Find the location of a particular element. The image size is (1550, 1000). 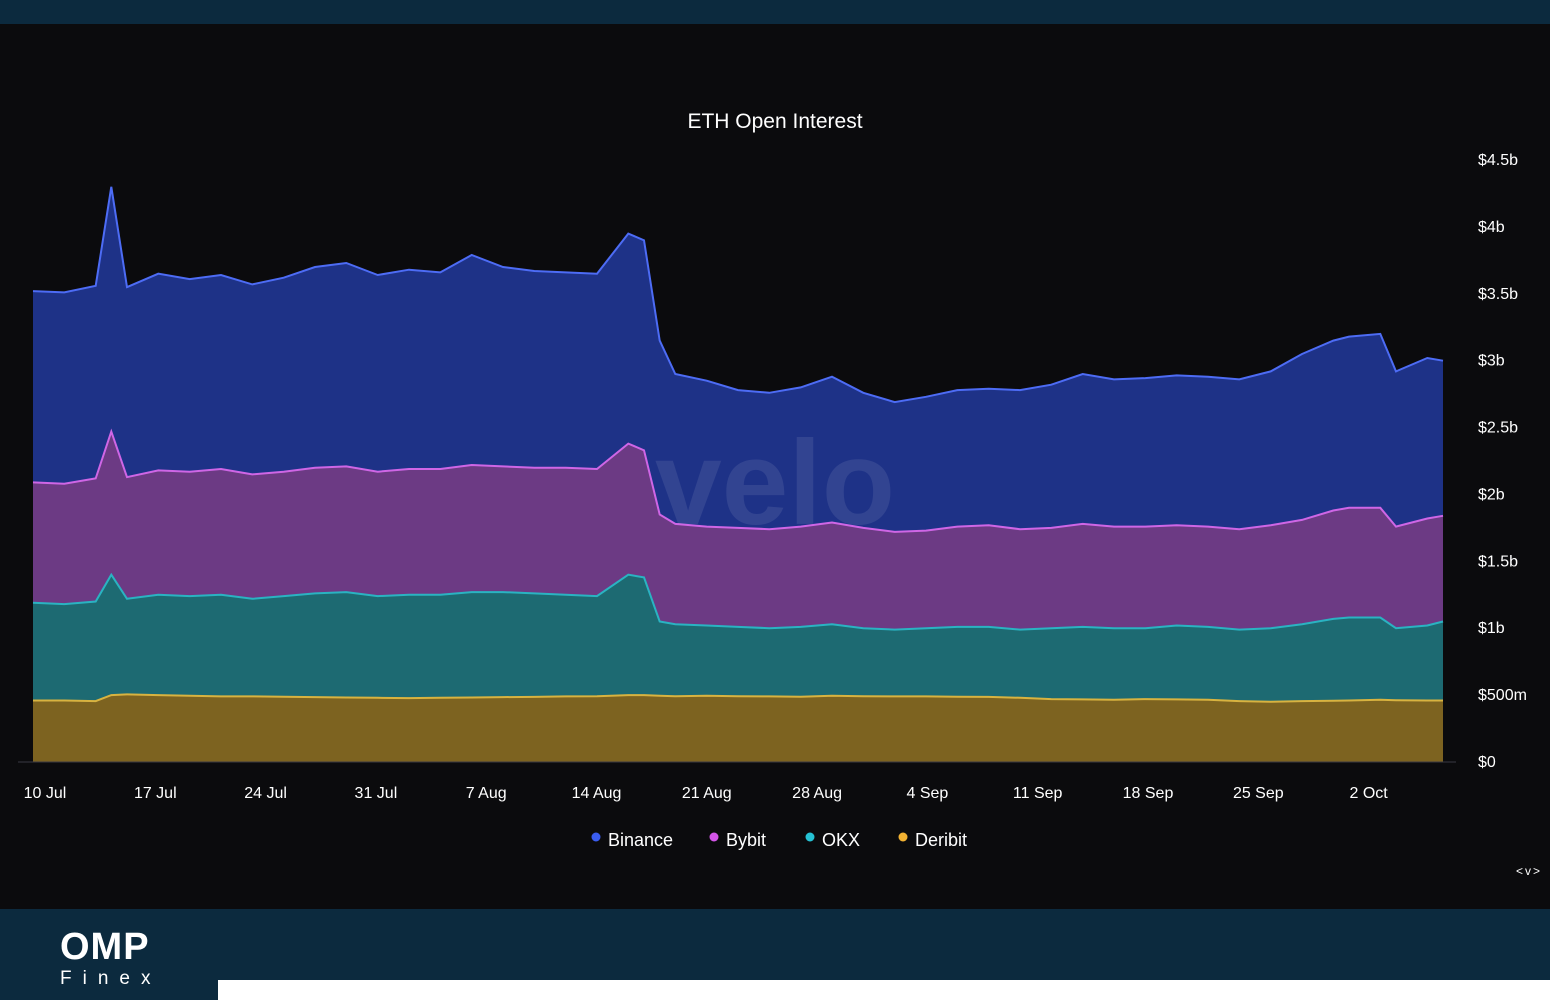

chart-legend: Binance Bybit OKX Deribit is located at coordinates (779, 840).